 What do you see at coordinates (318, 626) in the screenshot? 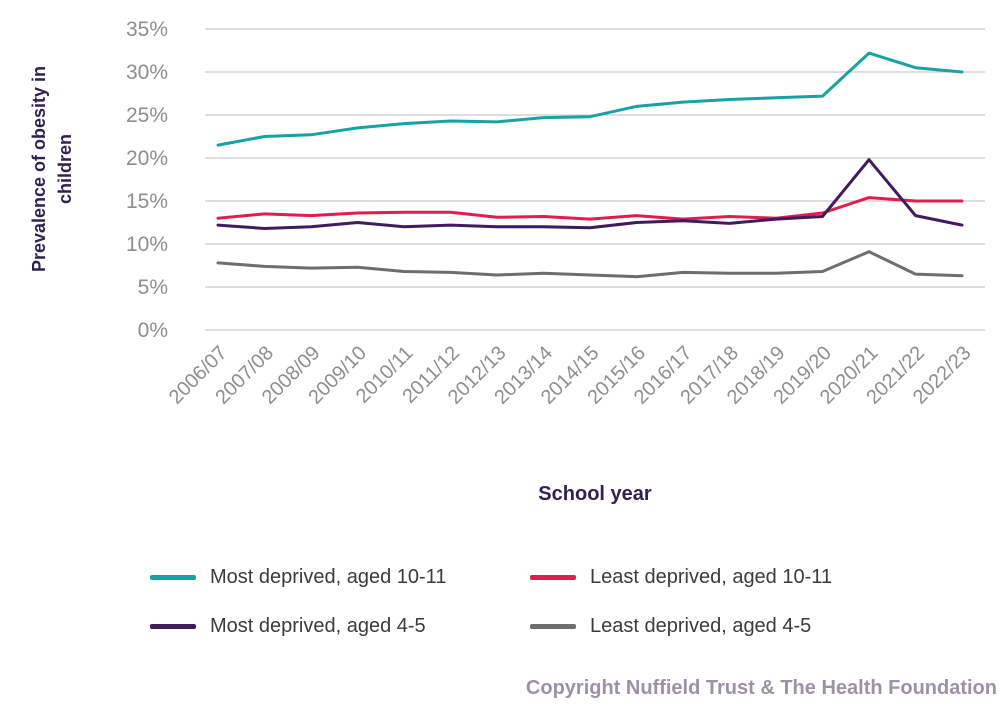
I see `legend-label: Most deprived, aged 4-5` at bounding box center [318, 626].